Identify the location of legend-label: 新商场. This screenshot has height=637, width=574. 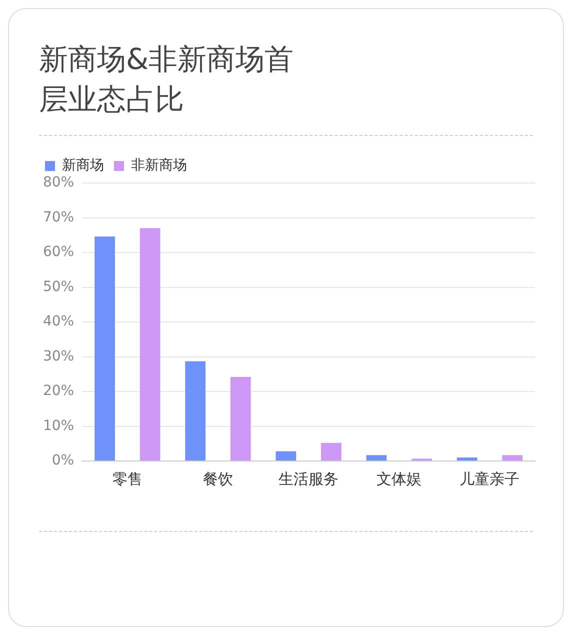
(83, 166).